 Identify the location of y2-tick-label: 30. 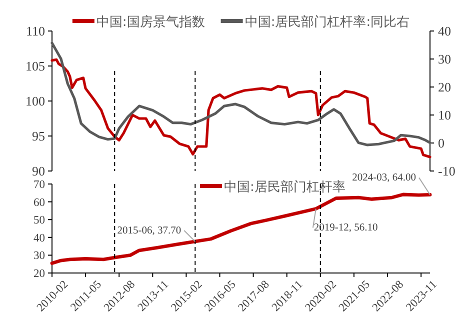
(444, 59).